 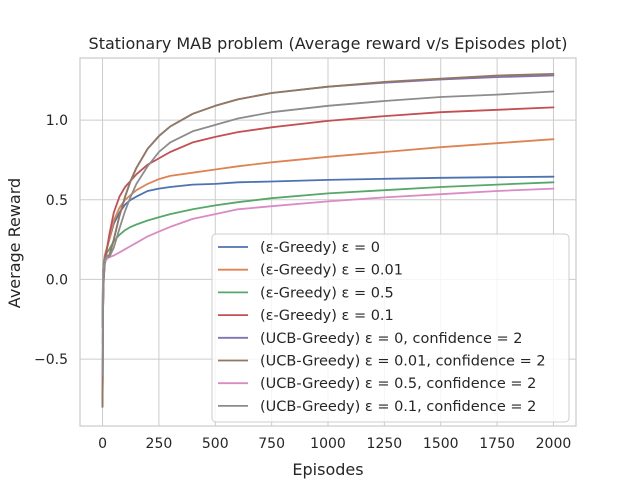 I want to click on legend-item-label: (ε-Greedy) ε = 0.1, so click(x=327, y=316).